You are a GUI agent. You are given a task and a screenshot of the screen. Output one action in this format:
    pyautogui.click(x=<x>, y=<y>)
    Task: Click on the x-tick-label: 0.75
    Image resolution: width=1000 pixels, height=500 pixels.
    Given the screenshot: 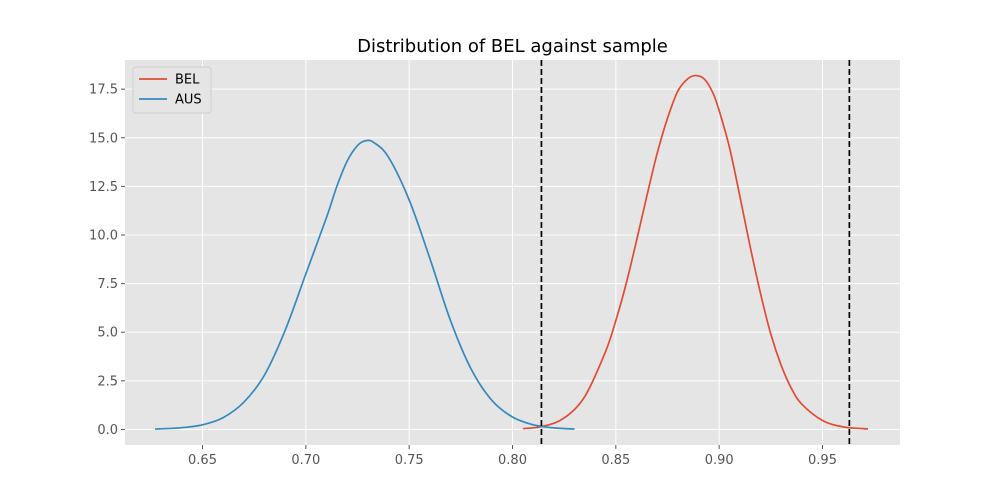 What is the action you would take?
    pyautogui.click(x=409, y=460)
    